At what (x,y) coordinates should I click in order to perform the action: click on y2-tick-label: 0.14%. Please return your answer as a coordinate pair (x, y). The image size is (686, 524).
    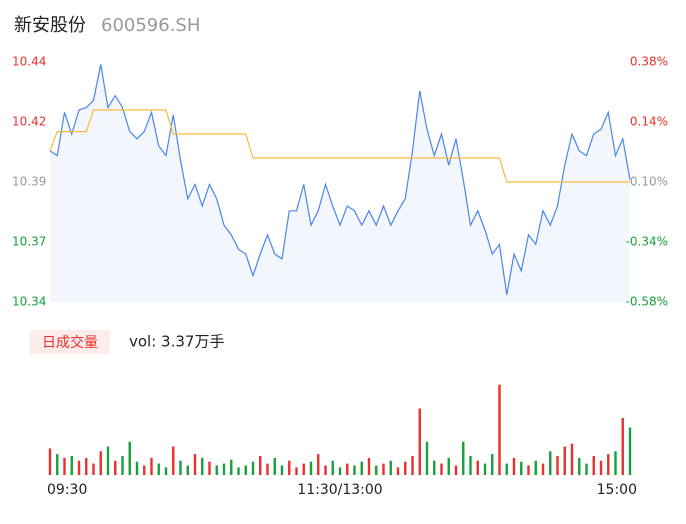
    Looking at the image, I should click on (649, 122).